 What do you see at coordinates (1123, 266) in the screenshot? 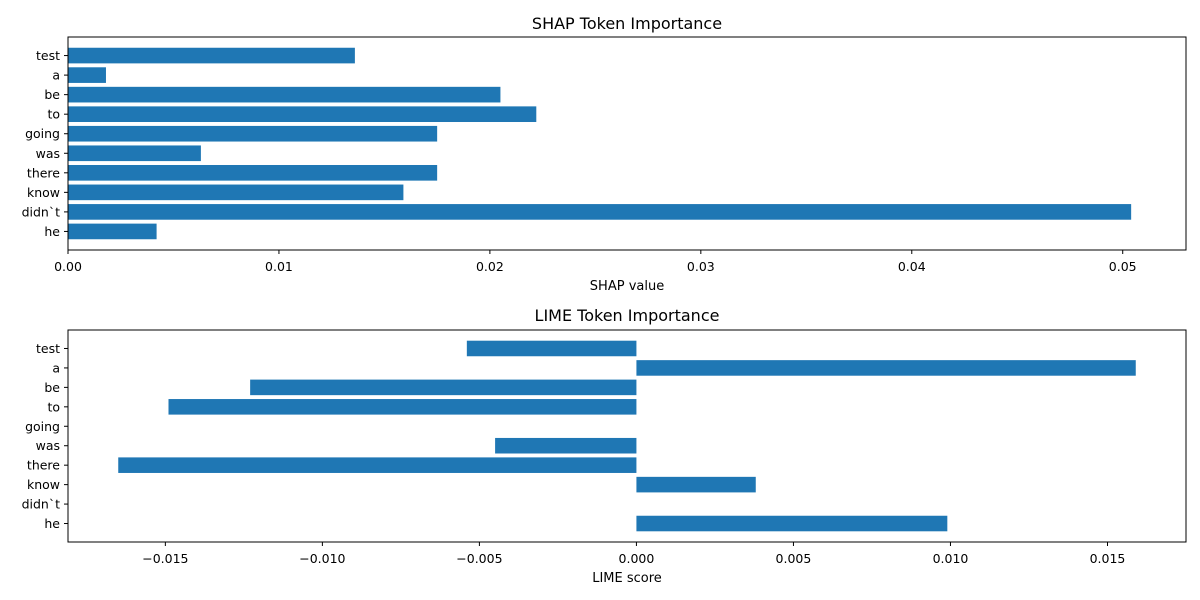
I see `x-tick-label: 0.05` at bounding box center [1123, 266].